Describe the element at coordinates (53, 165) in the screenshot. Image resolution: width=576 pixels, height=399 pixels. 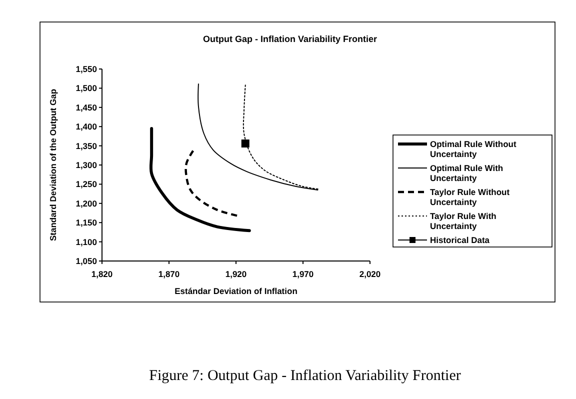
I see `y-axis-title: Standard Deviation of the Output Gap` at that location.